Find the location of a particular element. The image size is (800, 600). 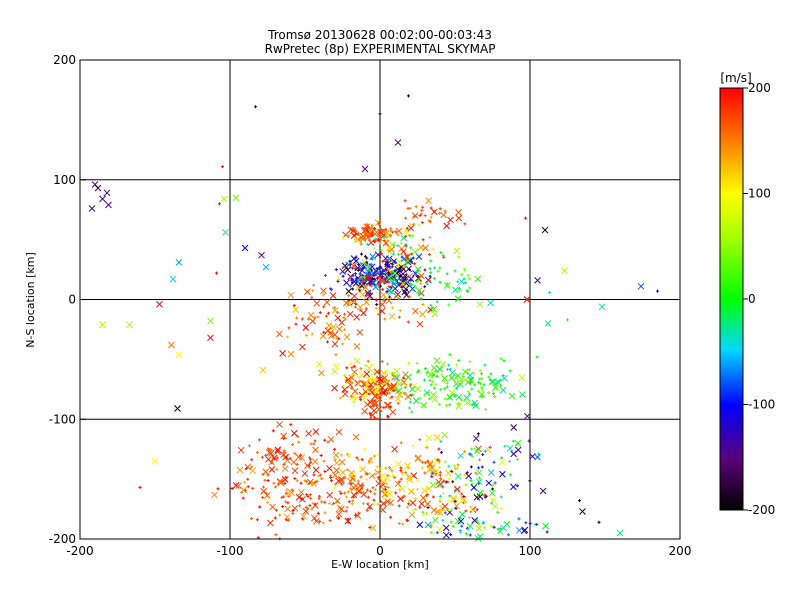

chart-subtitle: RwPretec (8p) EXPERIMENTAL SKYMAP is located at coordinates (380, 49).